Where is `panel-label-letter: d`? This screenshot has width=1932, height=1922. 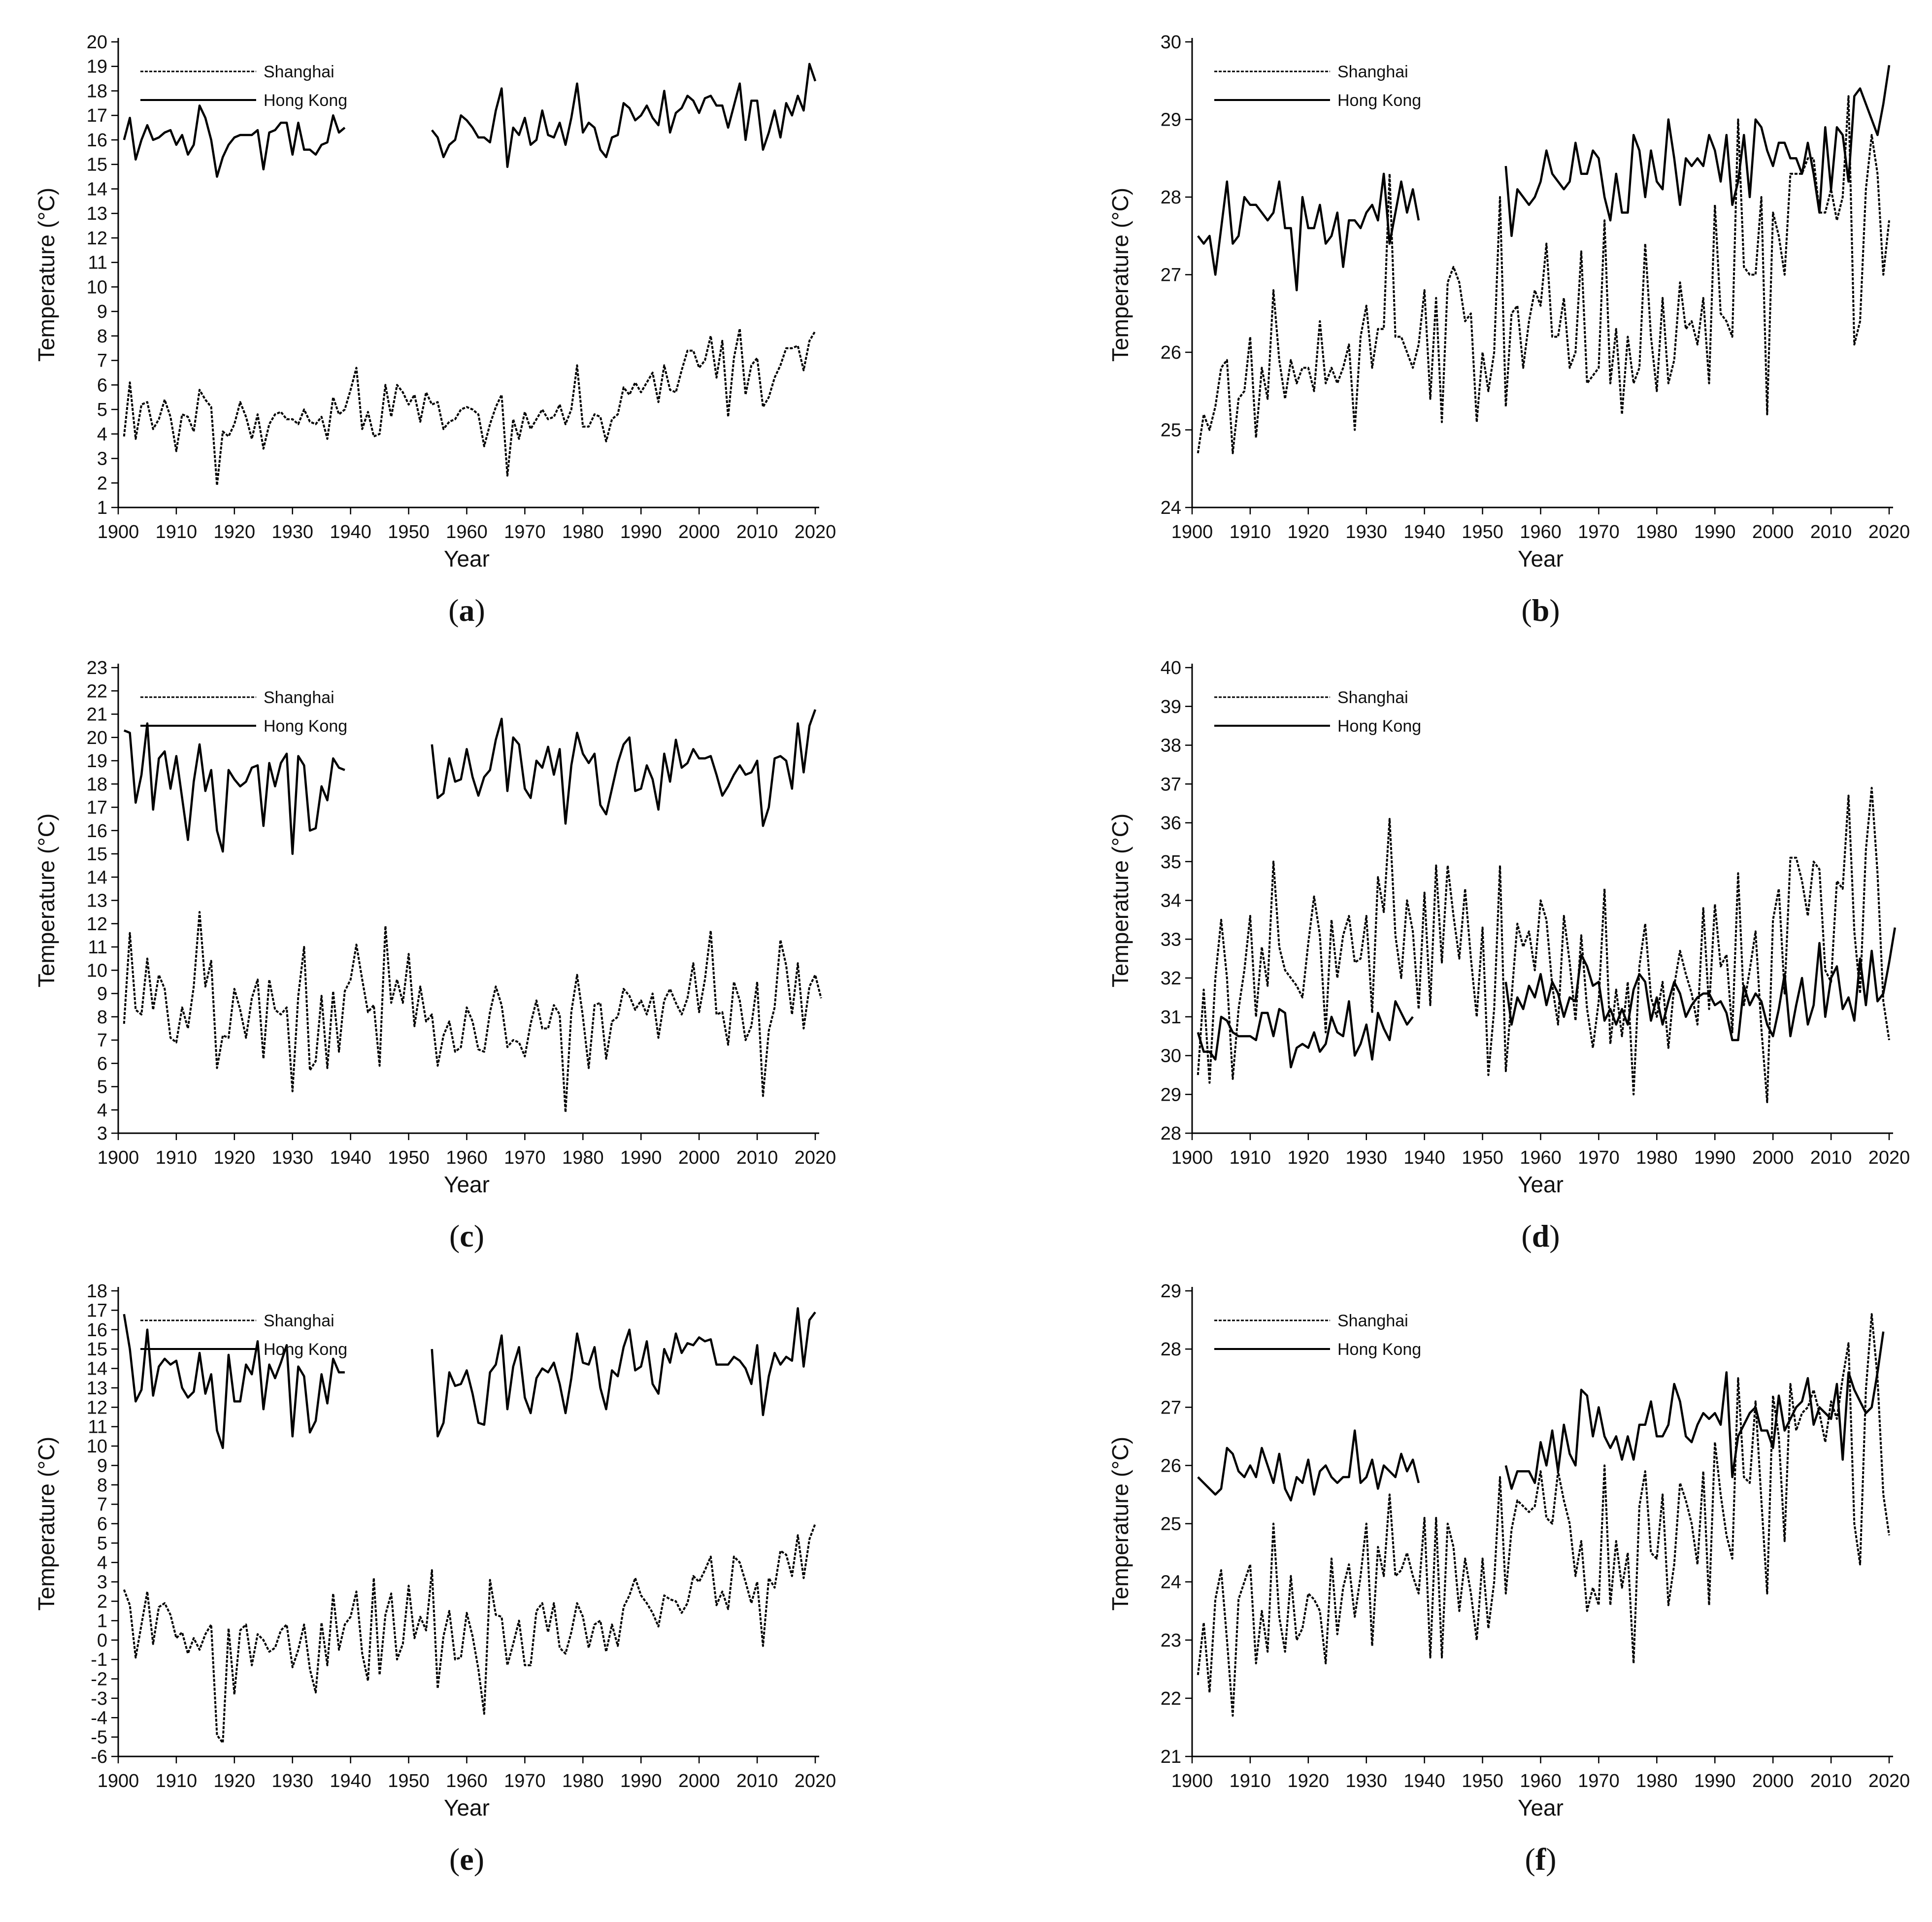
panel-label-letter: d is located at coordinates (1541, 1235).